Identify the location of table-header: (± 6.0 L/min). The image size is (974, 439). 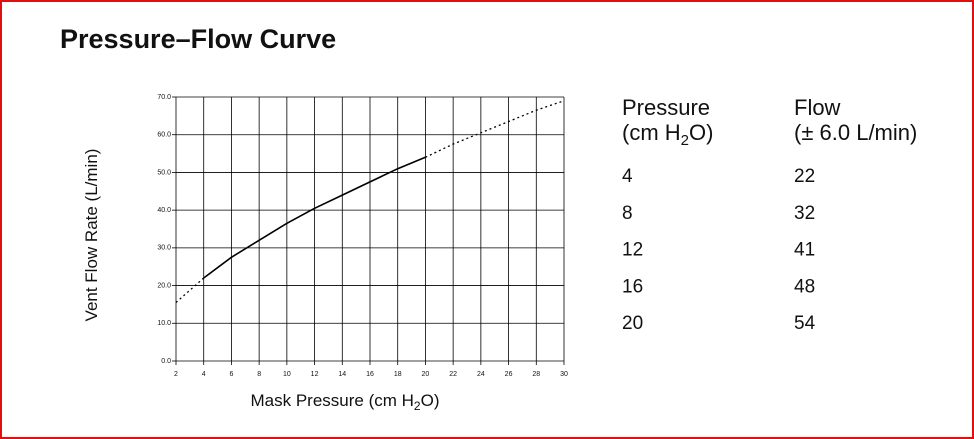
(855, 132).